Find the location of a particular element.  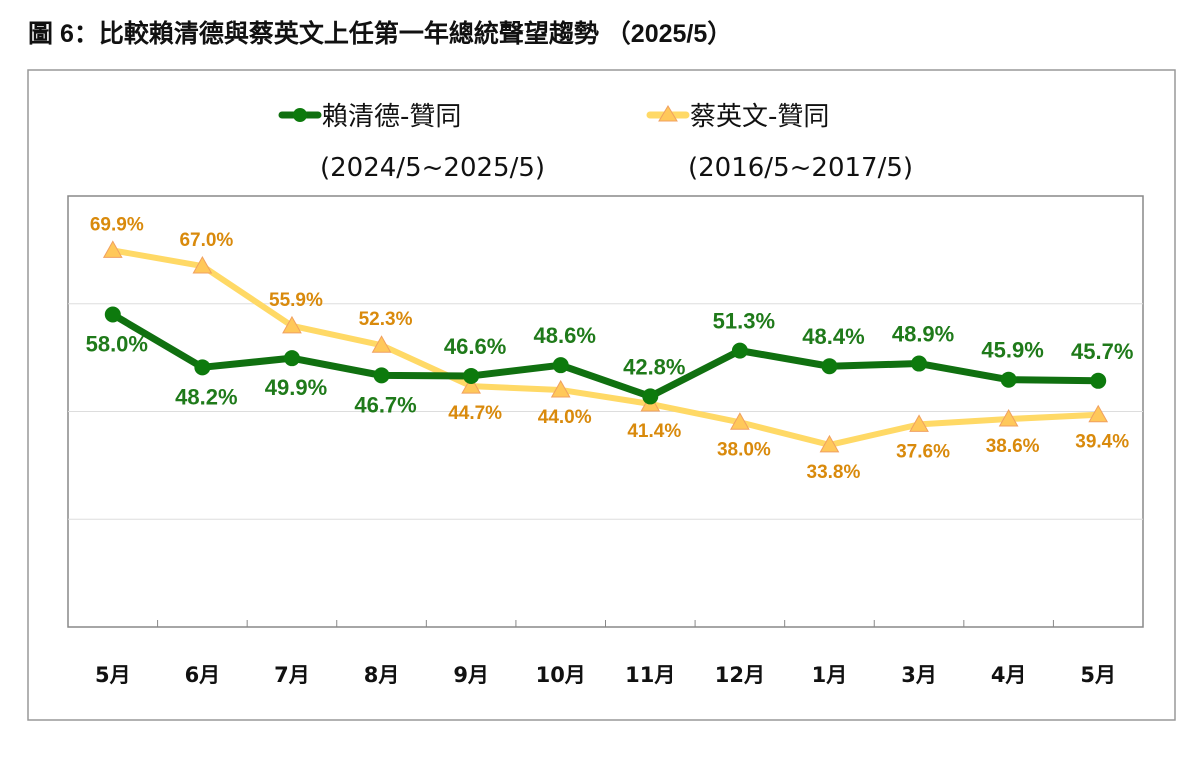

data-label: 42.8% is located at coordinates (654, 366).